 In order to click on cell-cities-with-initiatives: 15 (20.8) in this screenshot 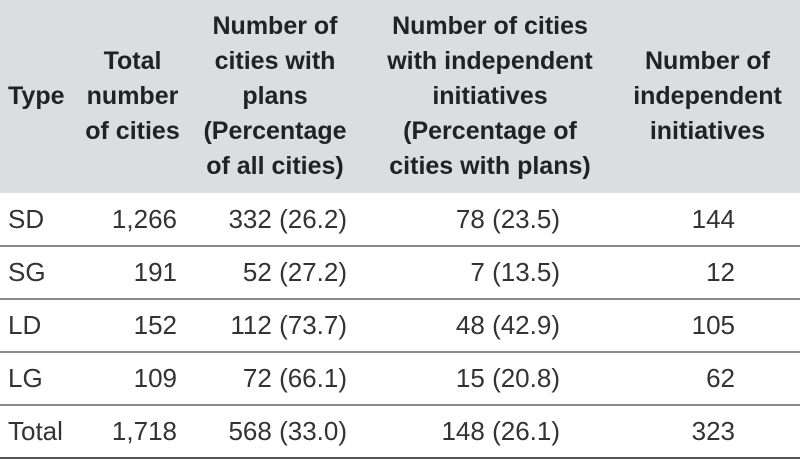, I will do `click(507, 378)`.